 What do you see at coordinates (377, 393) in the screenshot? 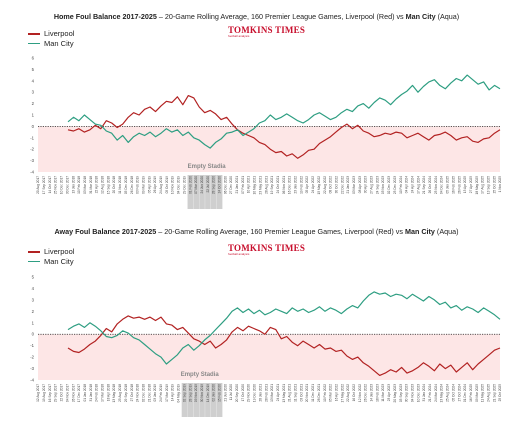
I see `x-tick-label: 18 Feb 2023` at bounding box center [377, 393].